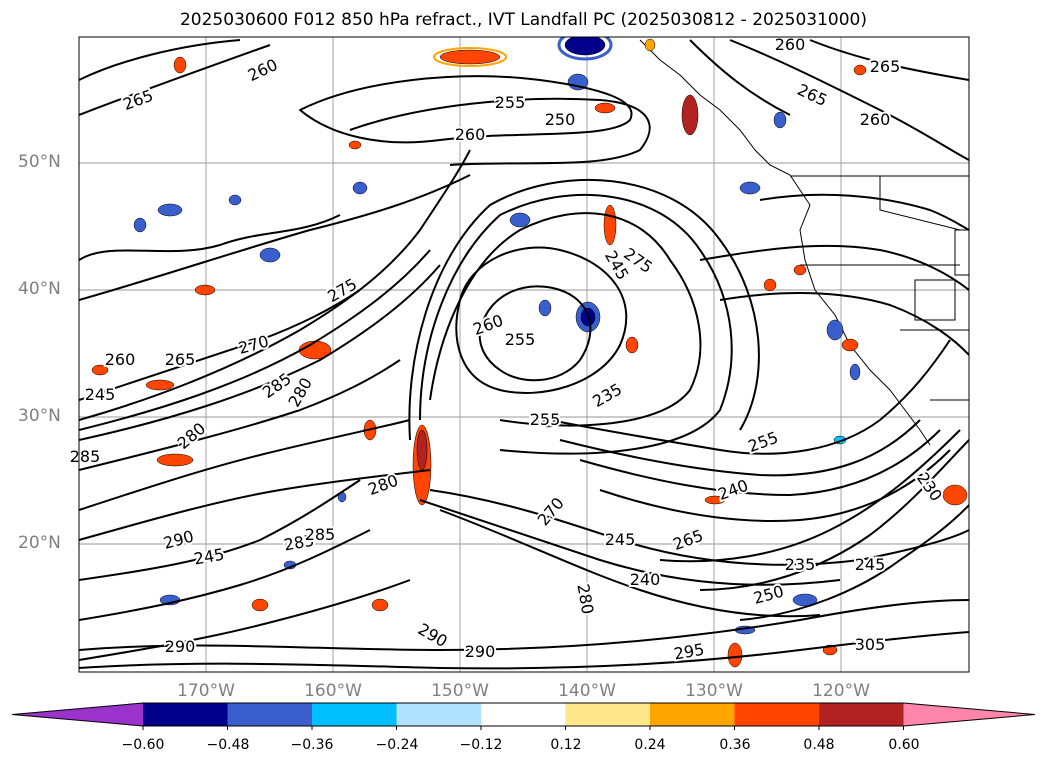 The height and width of the screenshot is (765, 1047). Describe the element at coordinates (819, 745) in the screenshot. I see `colorbar-tick: 0.48` at that location.